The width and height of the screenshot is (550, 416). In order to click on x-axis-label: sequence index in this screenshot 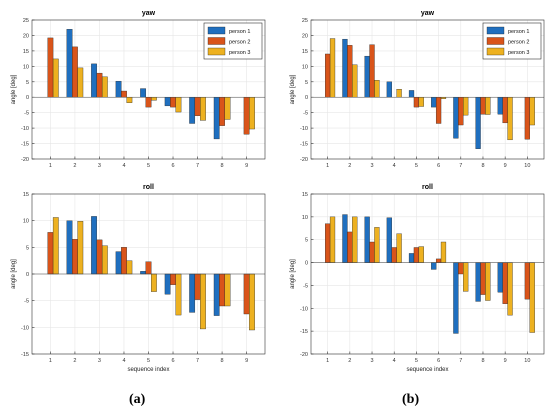, I will do `click(148, 370)`.